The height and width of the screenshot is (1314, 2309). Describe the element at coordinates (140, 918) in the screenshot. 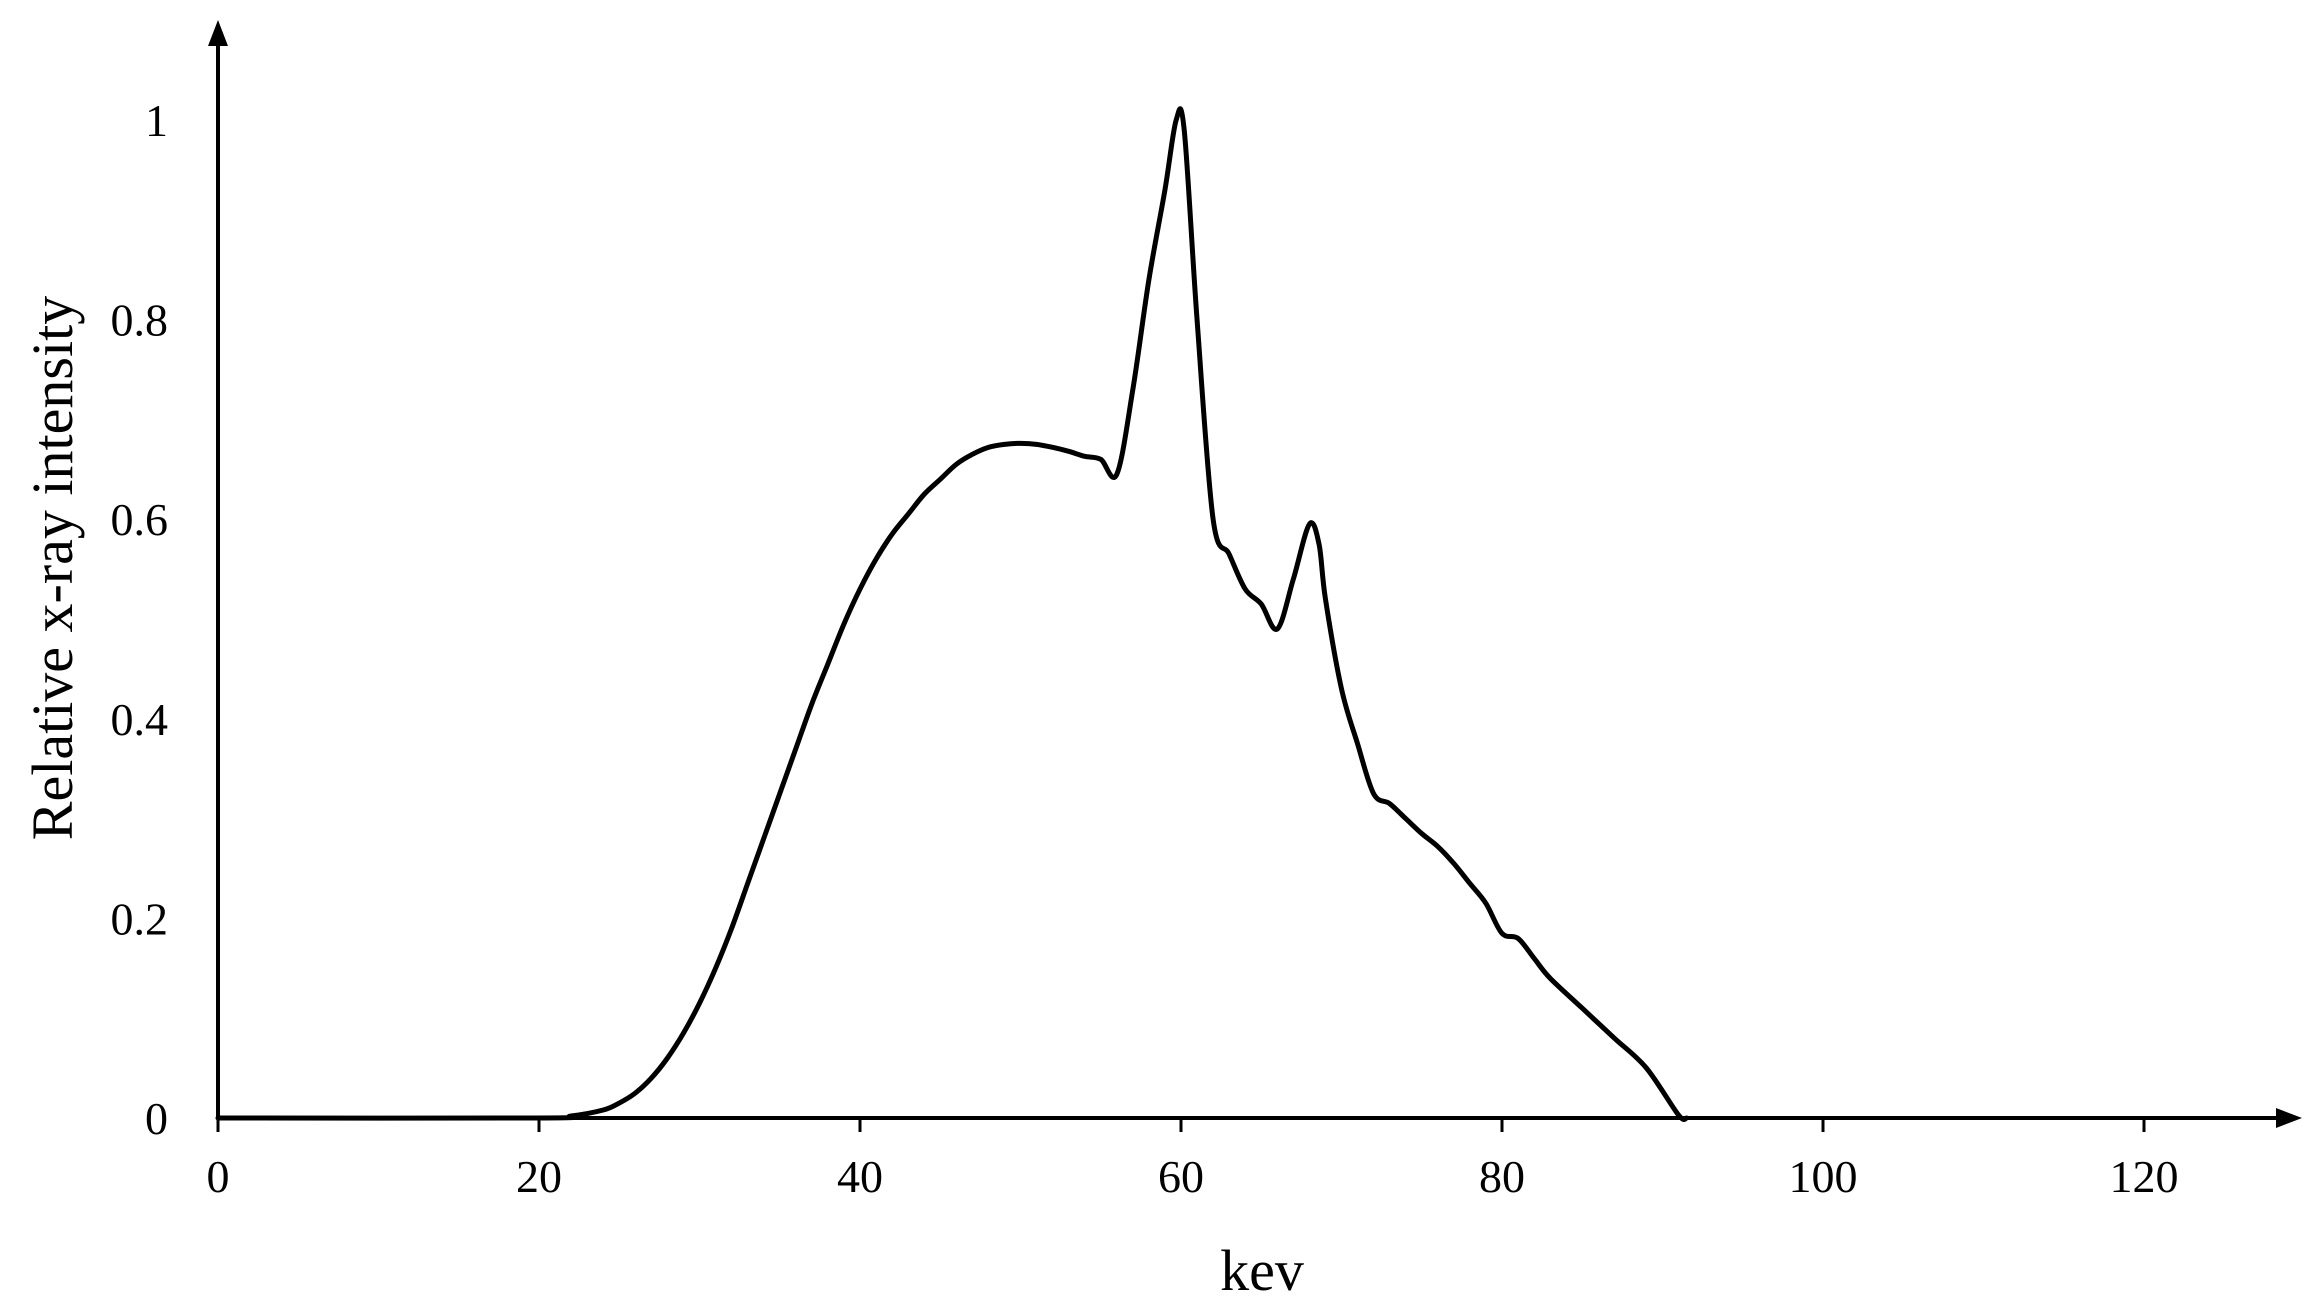

I see `y-tick-label: 0.2` at that location.